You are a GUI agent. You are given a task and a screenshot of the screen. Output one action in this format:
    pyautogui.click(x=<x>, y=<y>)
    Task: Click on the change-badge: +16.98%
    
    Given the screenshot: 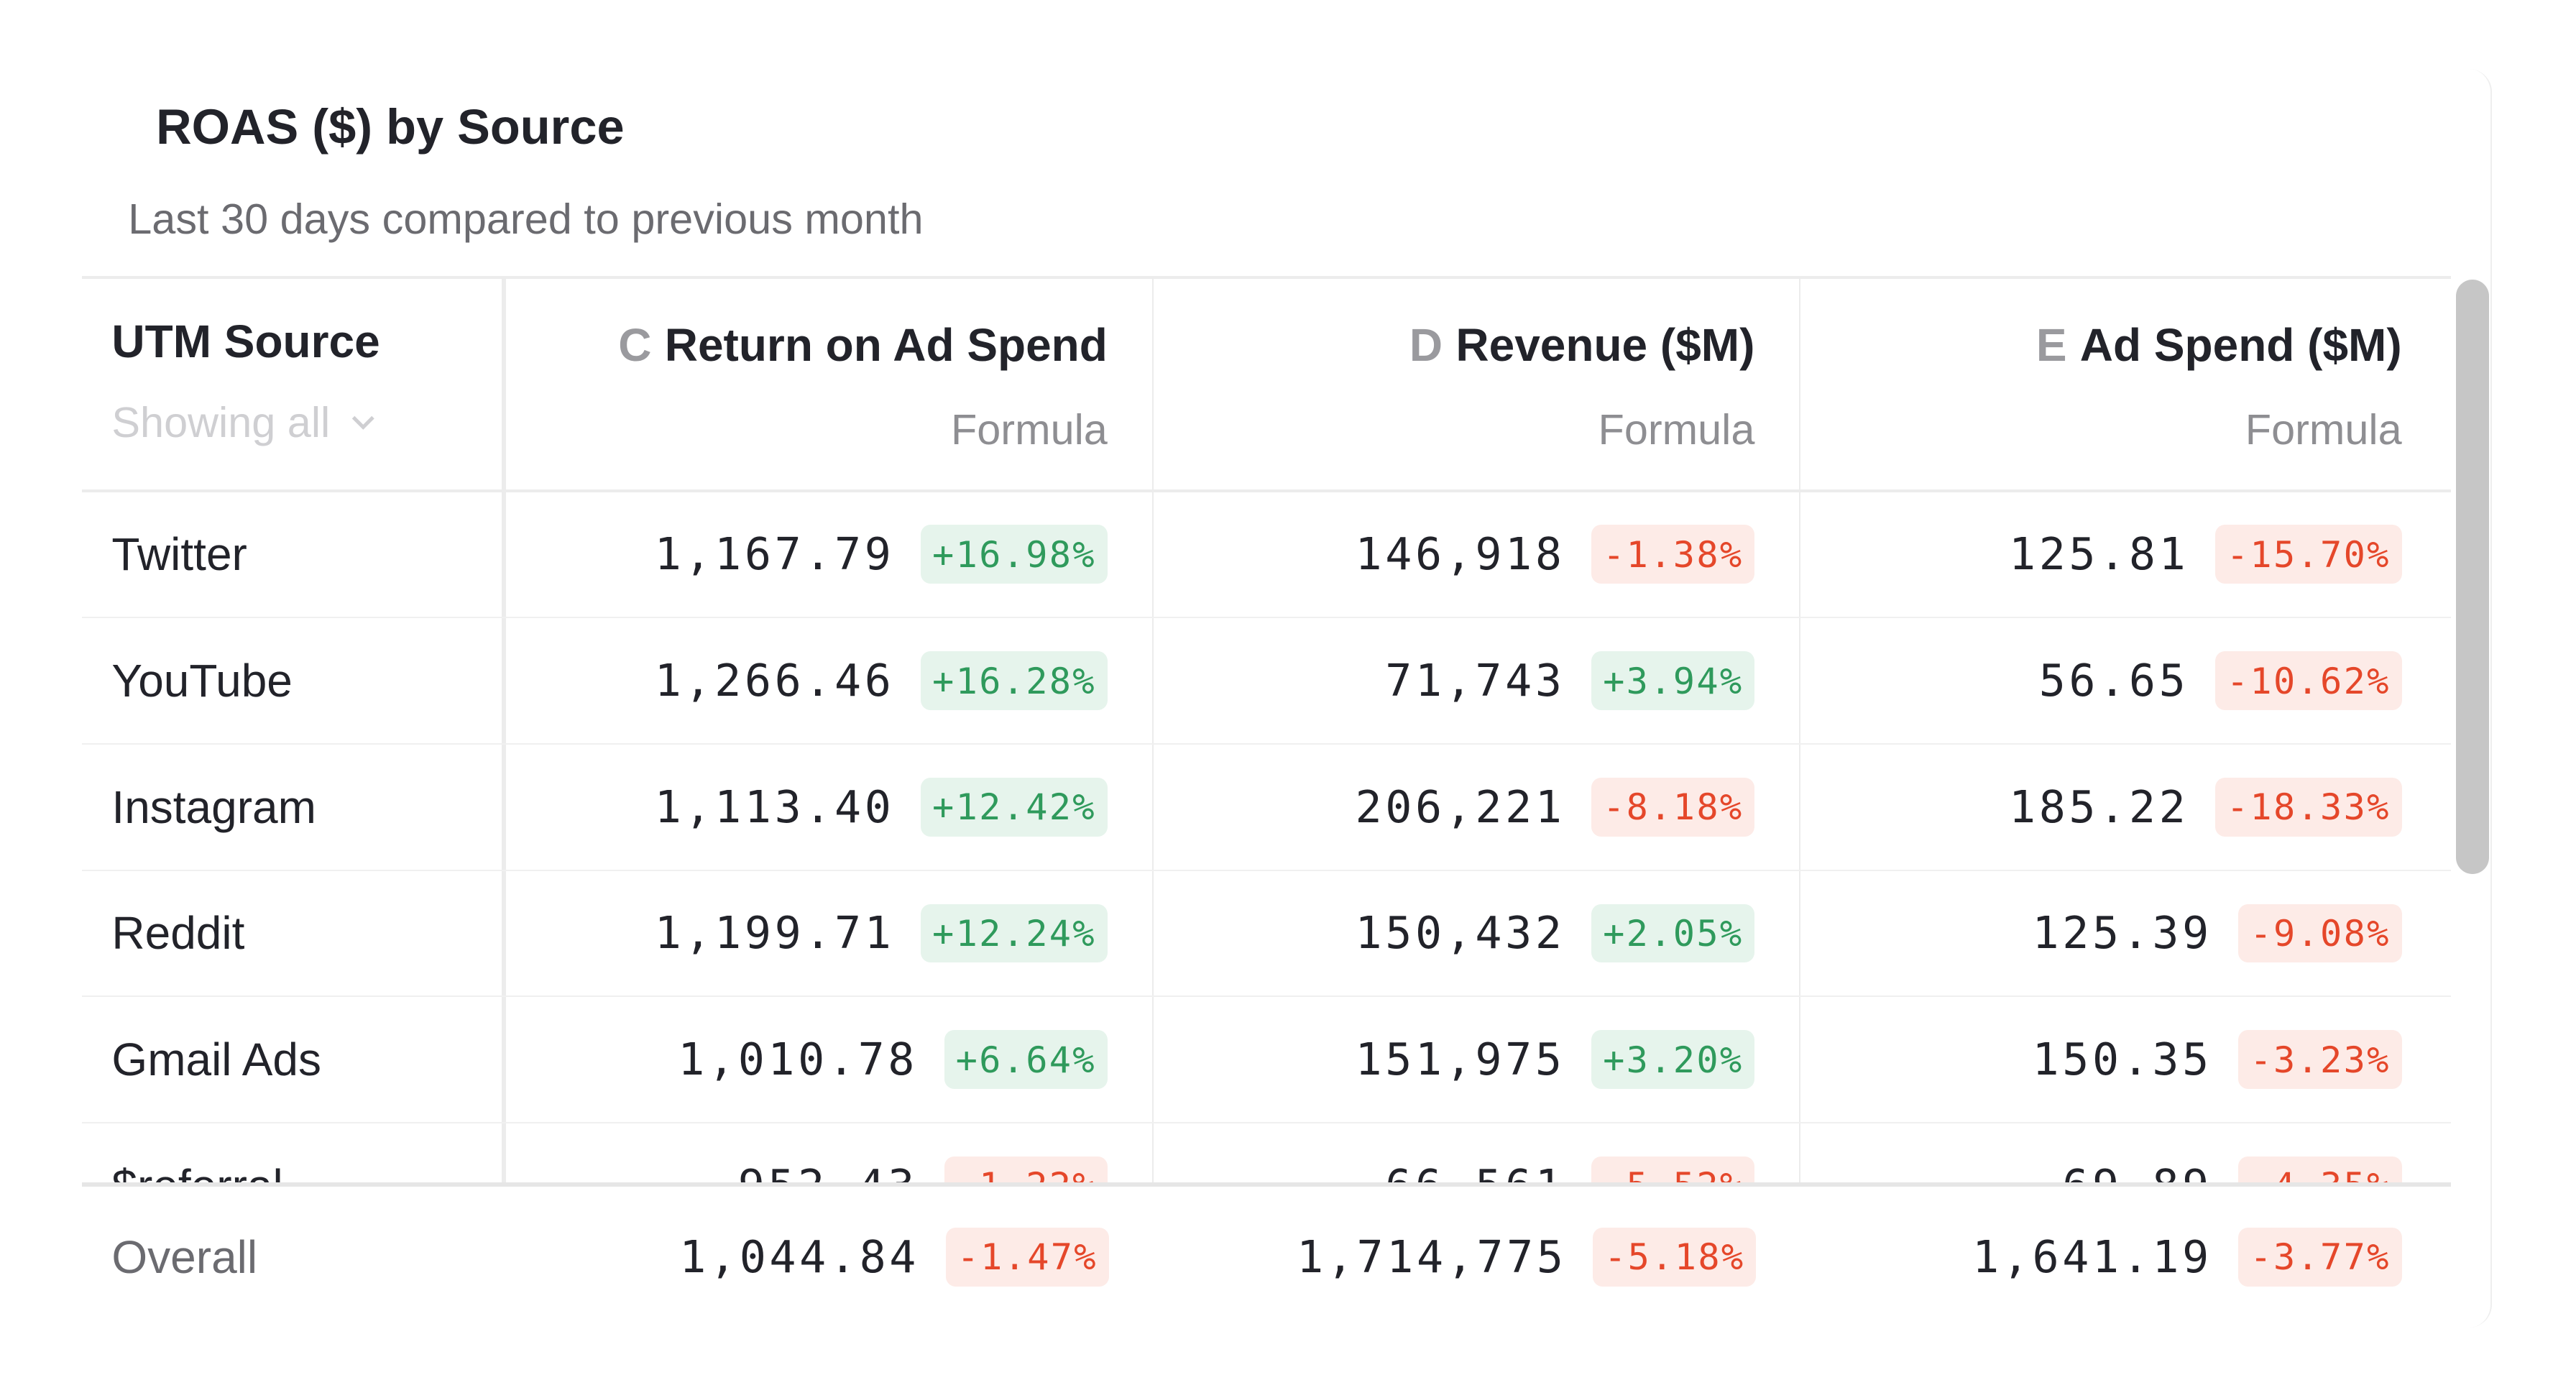 What is the action you would take?
    pyautogui.click(x=1014, y=554)
    